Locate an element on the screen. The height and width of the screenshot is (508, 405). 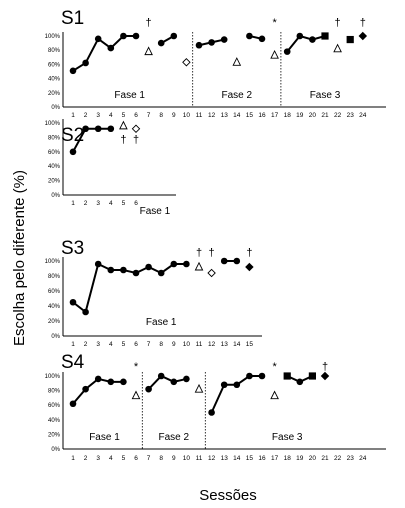
x-tick-label: 6 is located at coordinates (136, 458).